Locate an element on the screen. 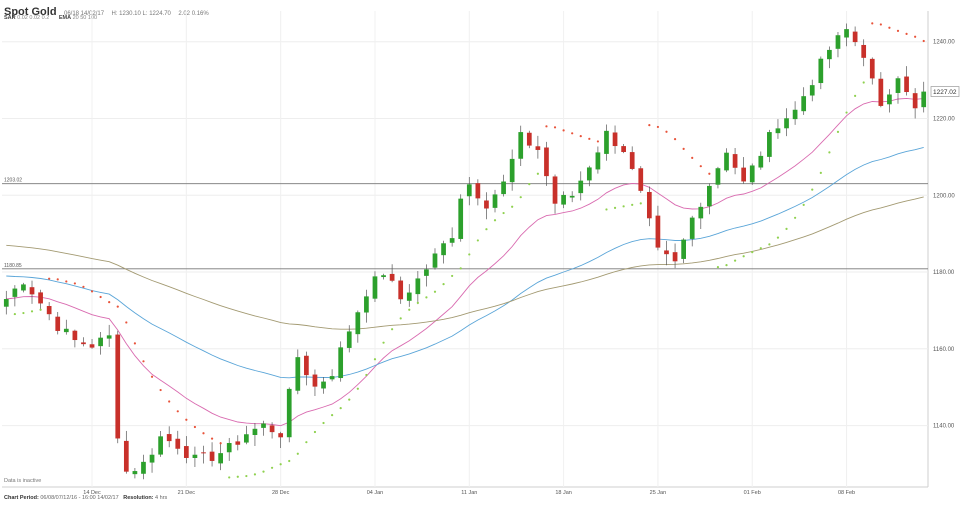 The width and height of the screenshot is (960, 506). level-label: 1180.85 is located at coordinates (13, 266).